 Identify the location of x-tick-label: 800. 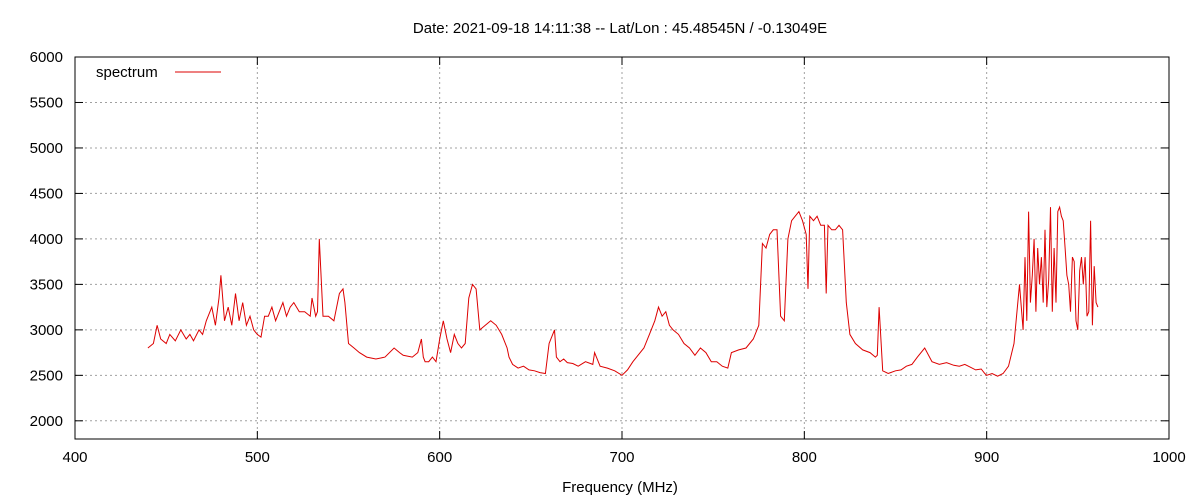
(804, 457).